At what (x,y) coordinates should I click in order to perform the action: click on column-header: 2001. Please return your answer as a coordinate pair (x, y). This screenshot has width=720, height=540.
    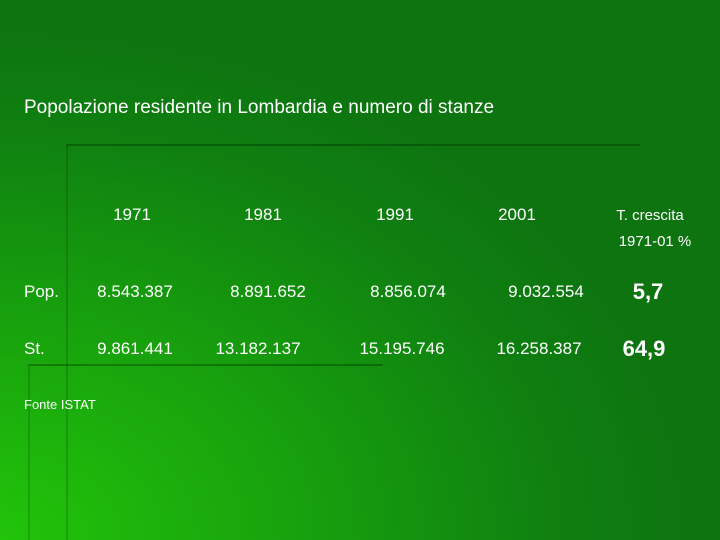
    Looking at the image, I should click on (517, 214).